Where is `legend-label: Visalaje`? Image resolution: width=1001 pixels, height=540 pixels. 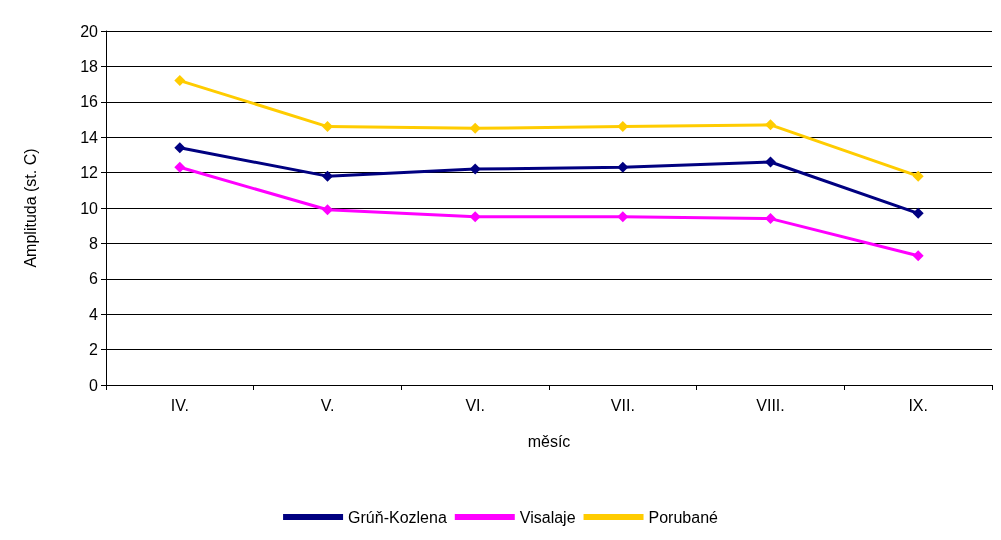 legend-label: Visalaje is located at coordinates (547, 517).